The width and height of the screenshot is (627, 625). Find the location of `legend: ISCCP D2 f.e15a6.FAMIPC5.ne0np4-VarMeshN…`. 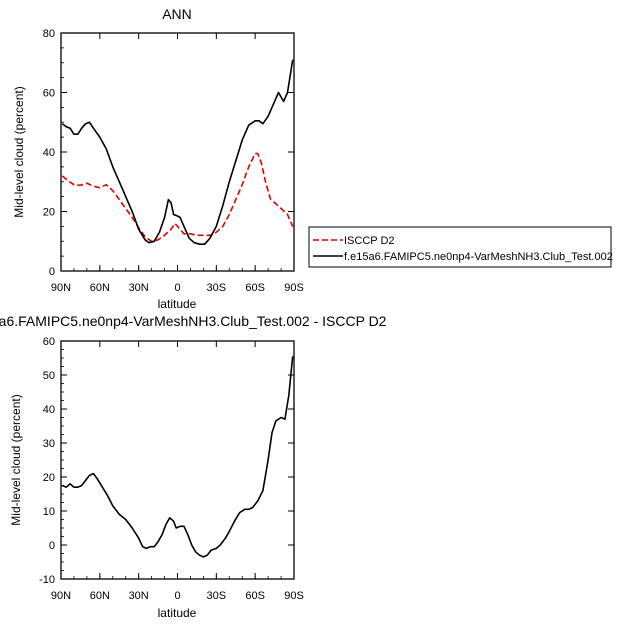

legend: ISCCP D2 f.e15a6.FAMIPC5.ne0np4-VarMeshN… is located at coordinates (461, 247).